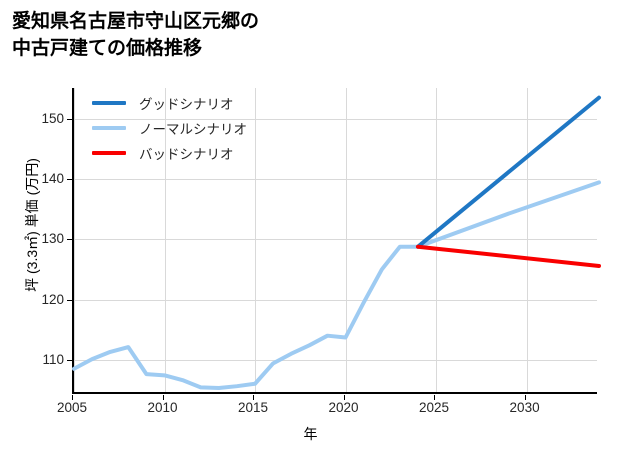 Image resolution: width=621 pixels, height=465 pixels. I want to click on chart-title: 愛知県名古屋市守山区元郷の 中古戸建ての価格推移, so click(136, 35).